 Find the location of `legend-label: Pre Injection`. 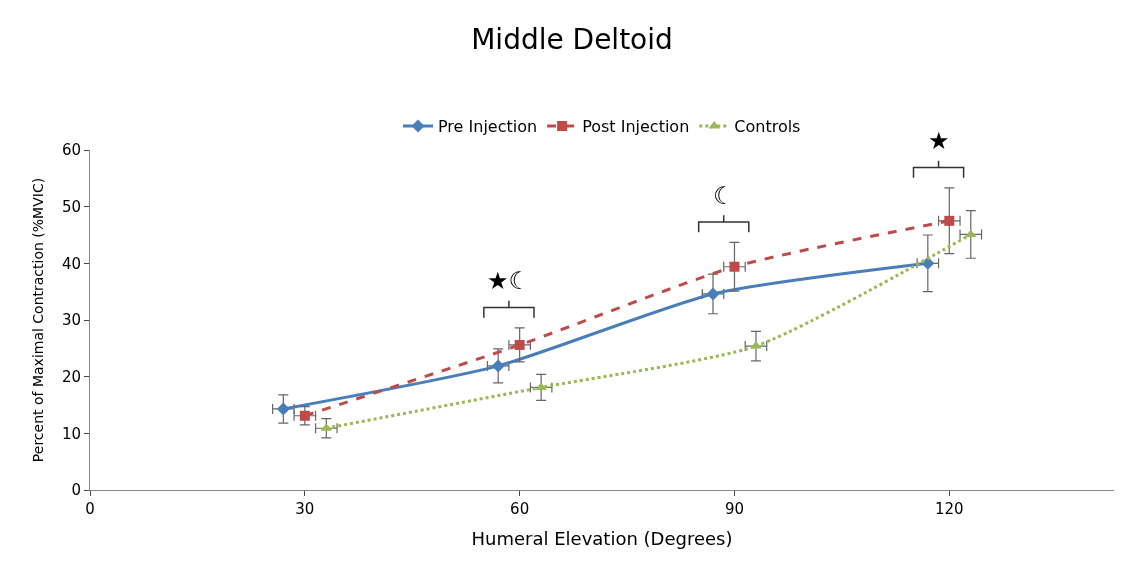

legend-label: Pre Injection is located at coordinates (488, 127).